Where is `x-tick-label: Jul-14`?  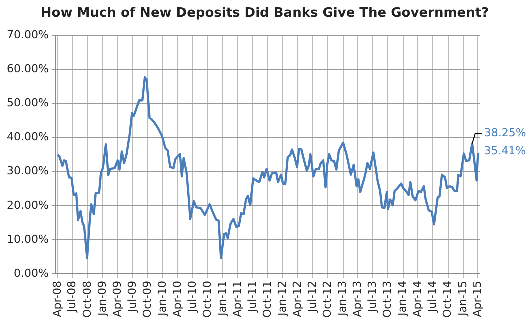
x-tick-label: Jul-14 is located at coordinates (432, 297).